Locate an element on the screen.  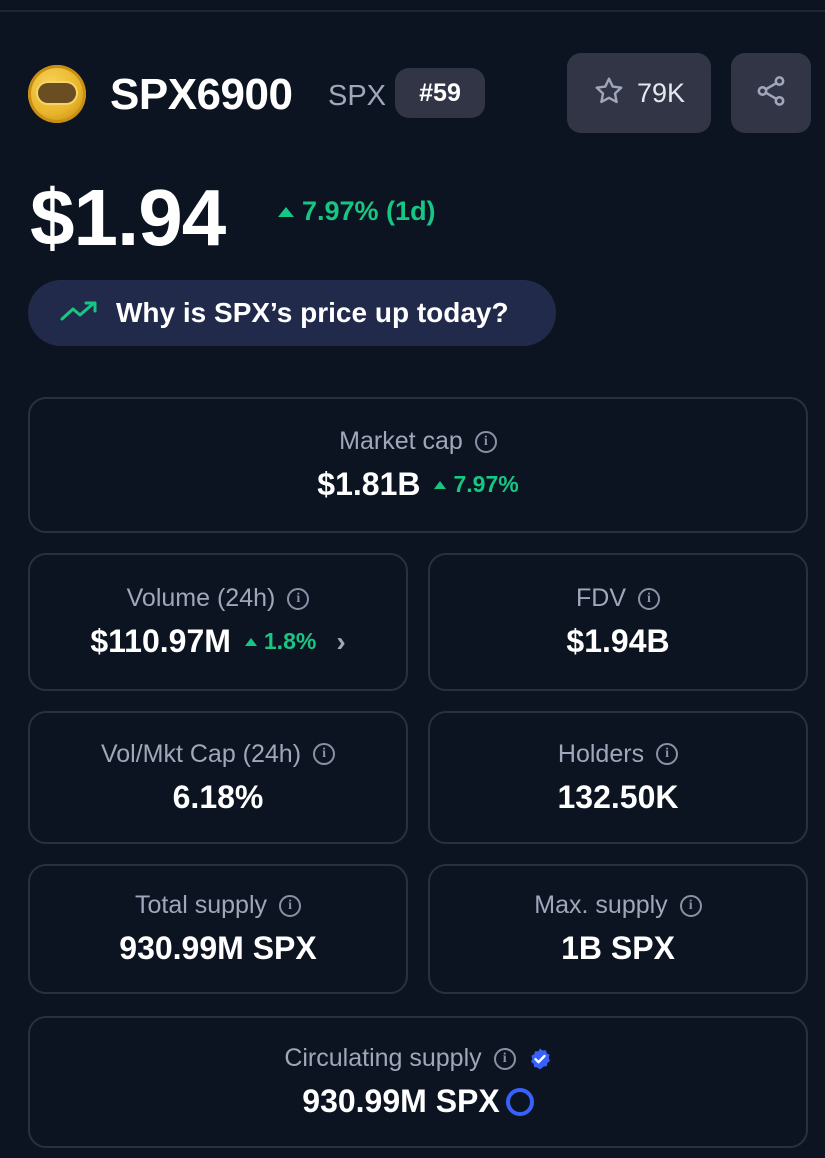
market-cap-label-row: Market cap i is located at coordinates (418, 441).